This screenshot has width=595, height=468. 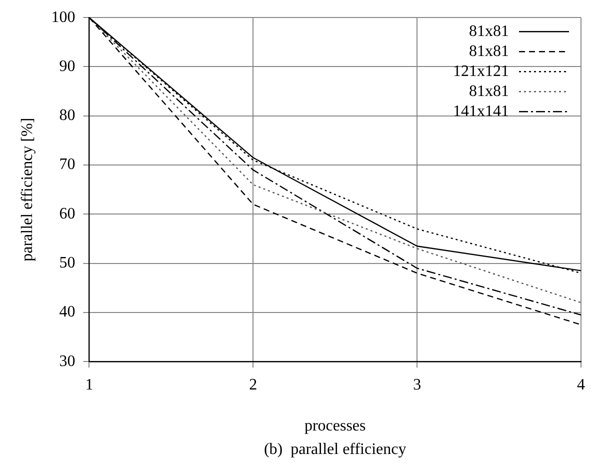 What do you see at coordinates (89, 385) in the screenshot?
I see `x-tick-label: 1` at bounding box center [89, 385].